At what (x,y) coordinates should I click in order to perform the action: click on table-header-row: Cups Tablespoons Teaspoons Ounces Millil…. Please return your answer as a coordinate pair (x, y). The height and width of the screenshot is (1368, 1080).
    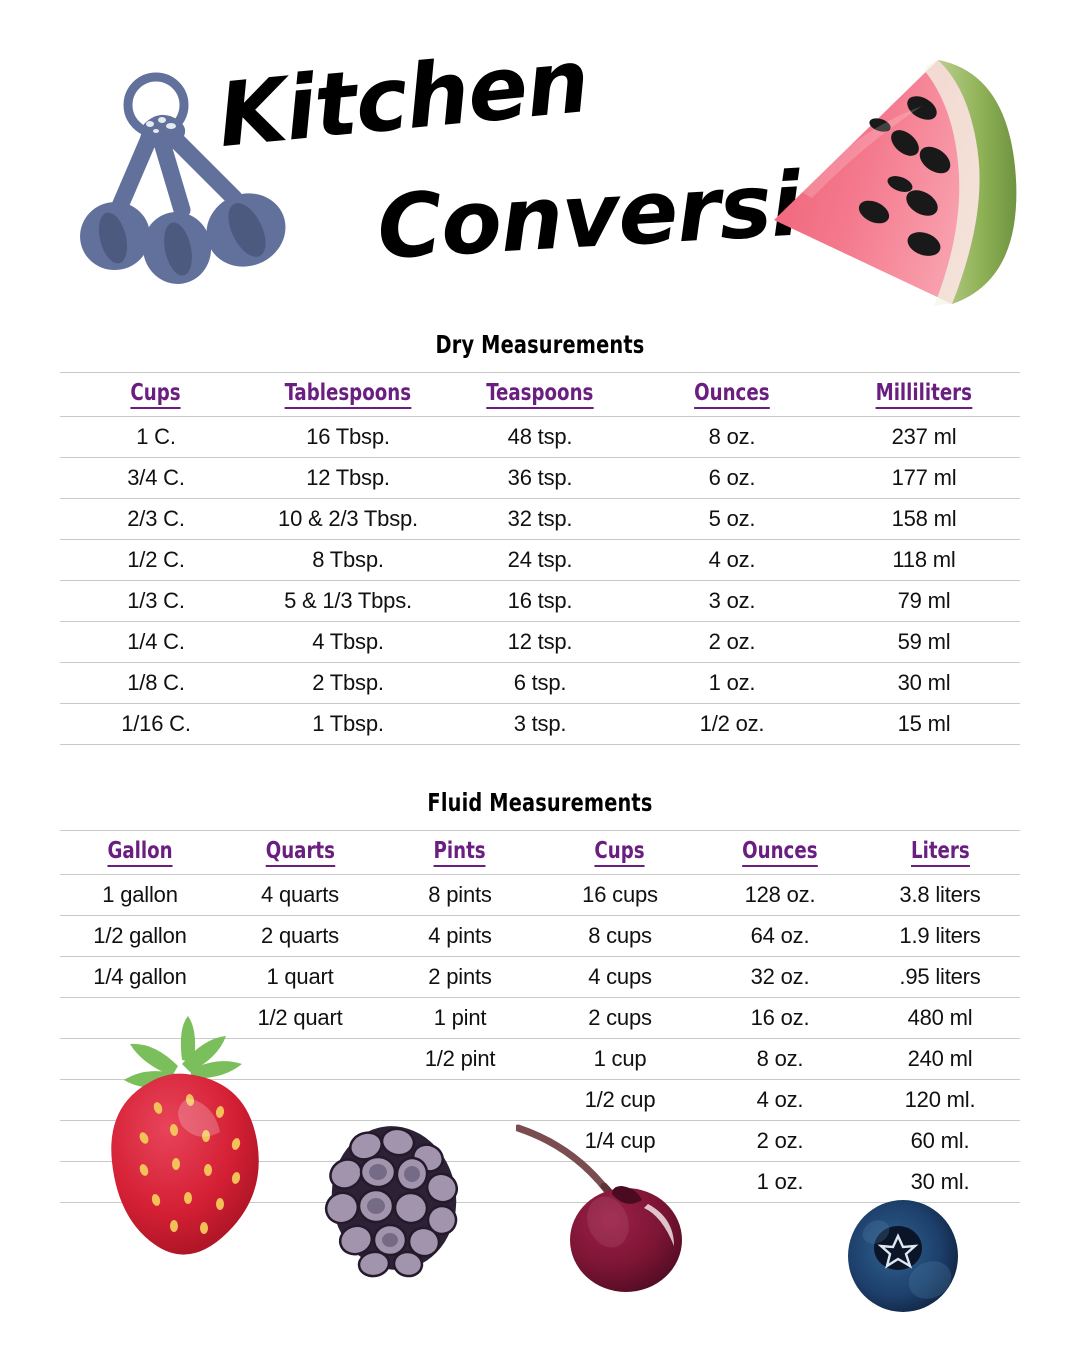
    Looking at the image, I should click on (540, 394).